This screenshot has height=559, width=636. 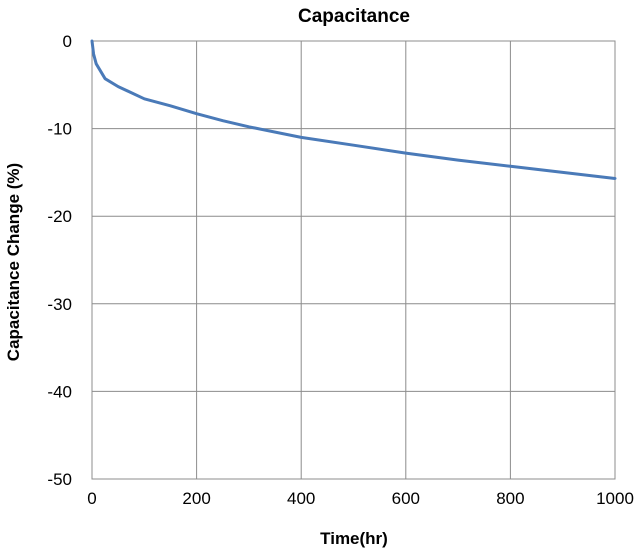 I want to click on y-tick-label: -50, so click(x=59, y=479).